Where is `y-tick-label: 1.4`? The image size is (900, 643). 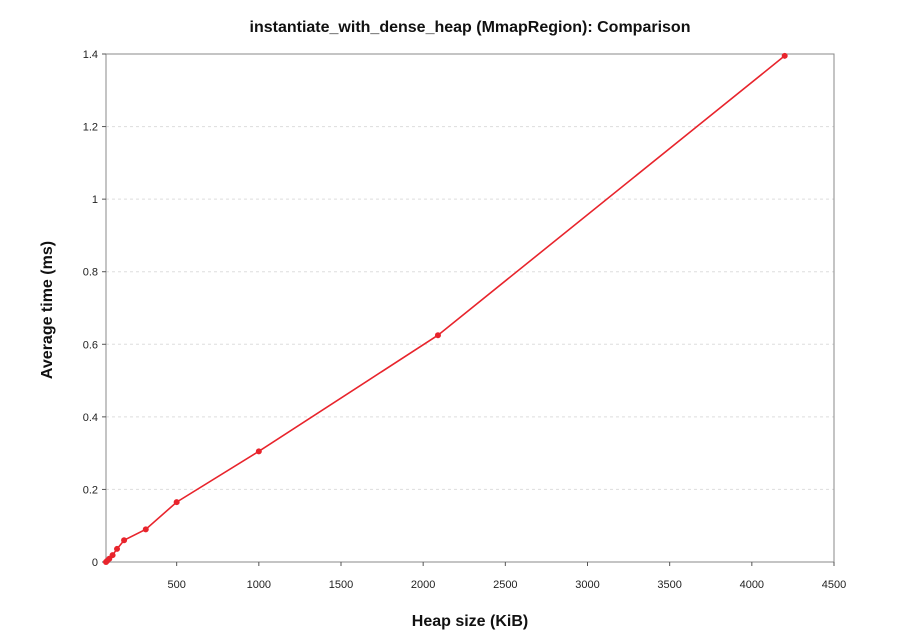
y-tick-label: 1.4 is located at coordinates (90, 55).